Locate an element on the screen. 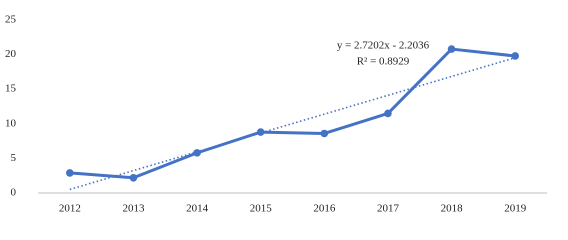  x-tick-label: 2015 is located at coordinates (261, 209).